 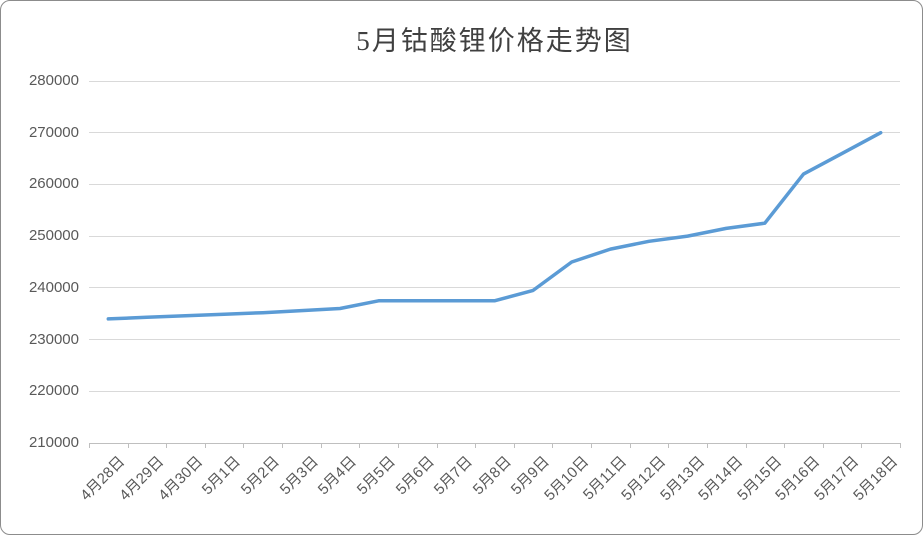 I want to click on y-tick-label: 240000, so click(x=53, y=287).